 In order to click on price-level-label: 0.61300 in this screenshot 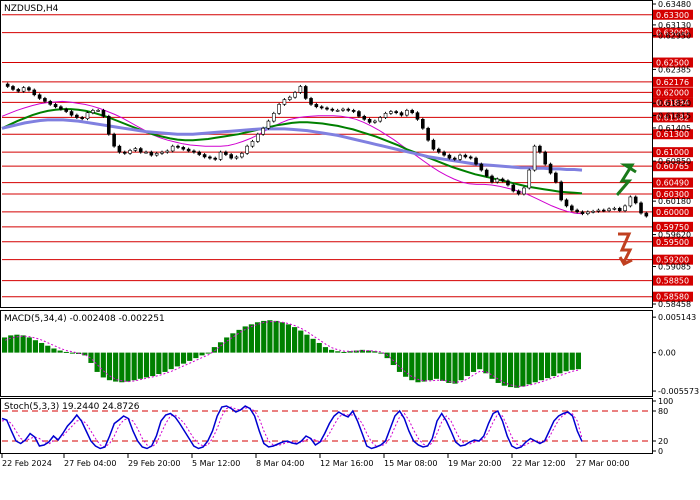, I will do `click(672, 134)`.